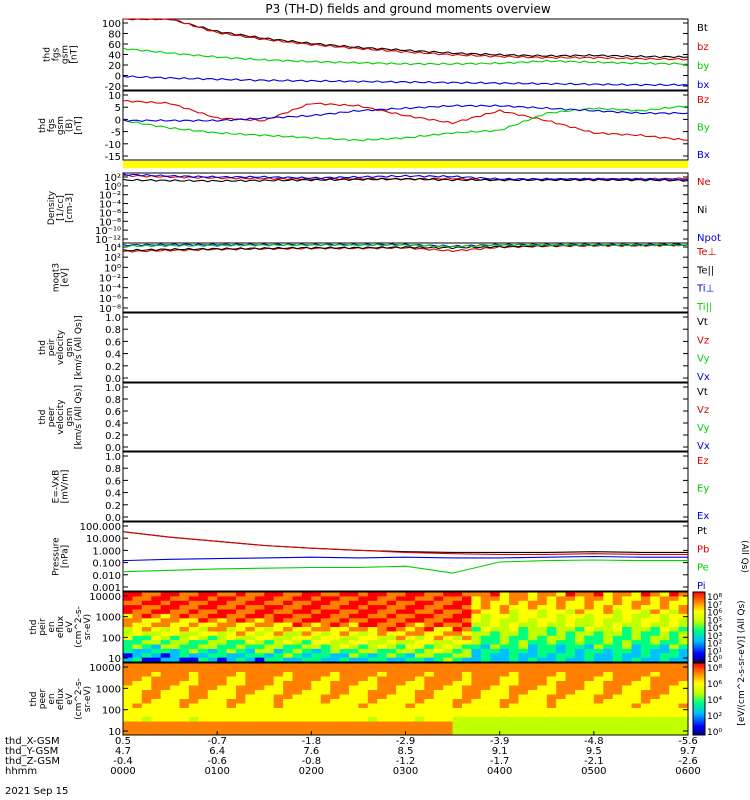 This screenshot has height=800, width=750. Describe the element at coordinates (714, 637) in the screenshot. I see `colorbar-tick-label: 10³` at that location.